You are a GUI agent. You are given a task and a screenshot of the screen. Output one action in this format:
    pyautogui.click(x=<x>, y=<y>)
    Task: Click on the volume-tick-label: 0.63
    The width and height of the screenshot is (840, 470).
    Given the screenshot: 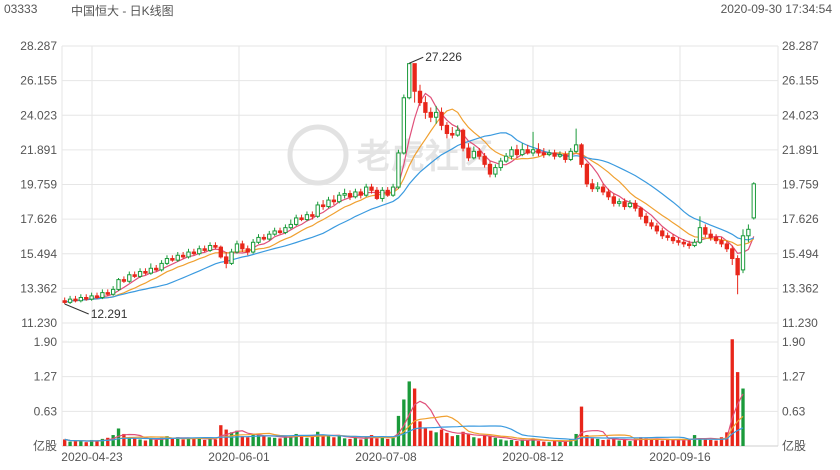 What is the action you would take?
    pyautogui.click(x=794, y=411)
    